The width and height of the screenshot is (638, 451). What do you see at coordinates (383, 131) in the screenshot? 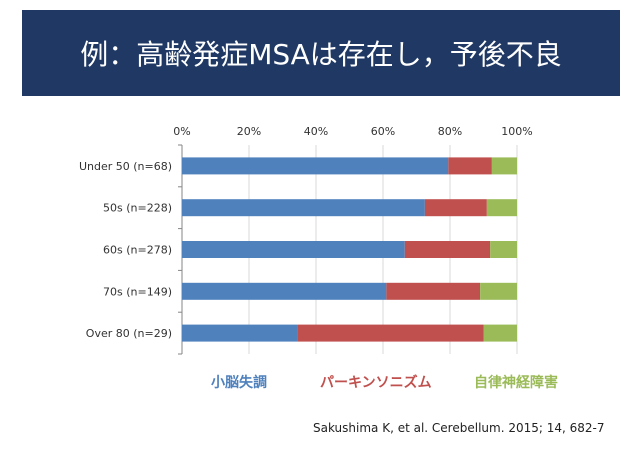
I see `x-tick-label: 60%` at bounding box center [383, 131].